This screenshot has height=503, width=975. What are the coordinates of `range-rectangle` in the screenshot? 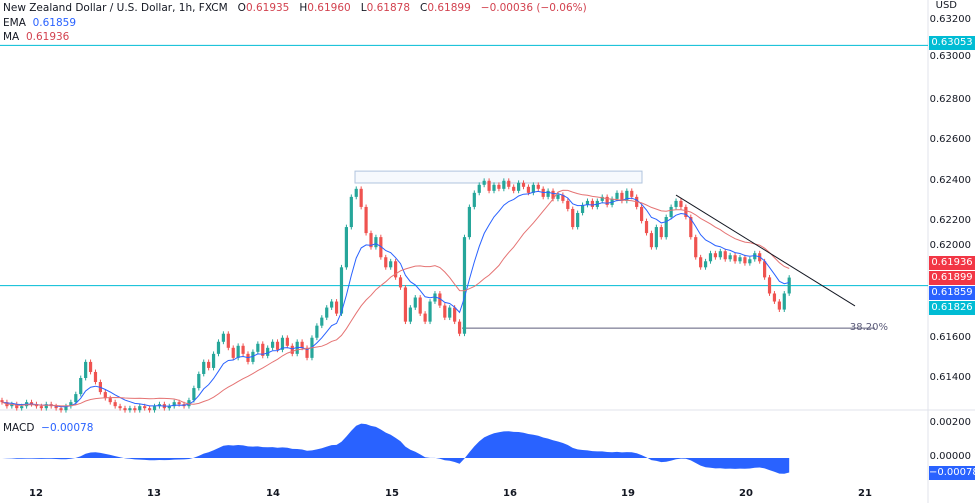 It's located at (498, 177).